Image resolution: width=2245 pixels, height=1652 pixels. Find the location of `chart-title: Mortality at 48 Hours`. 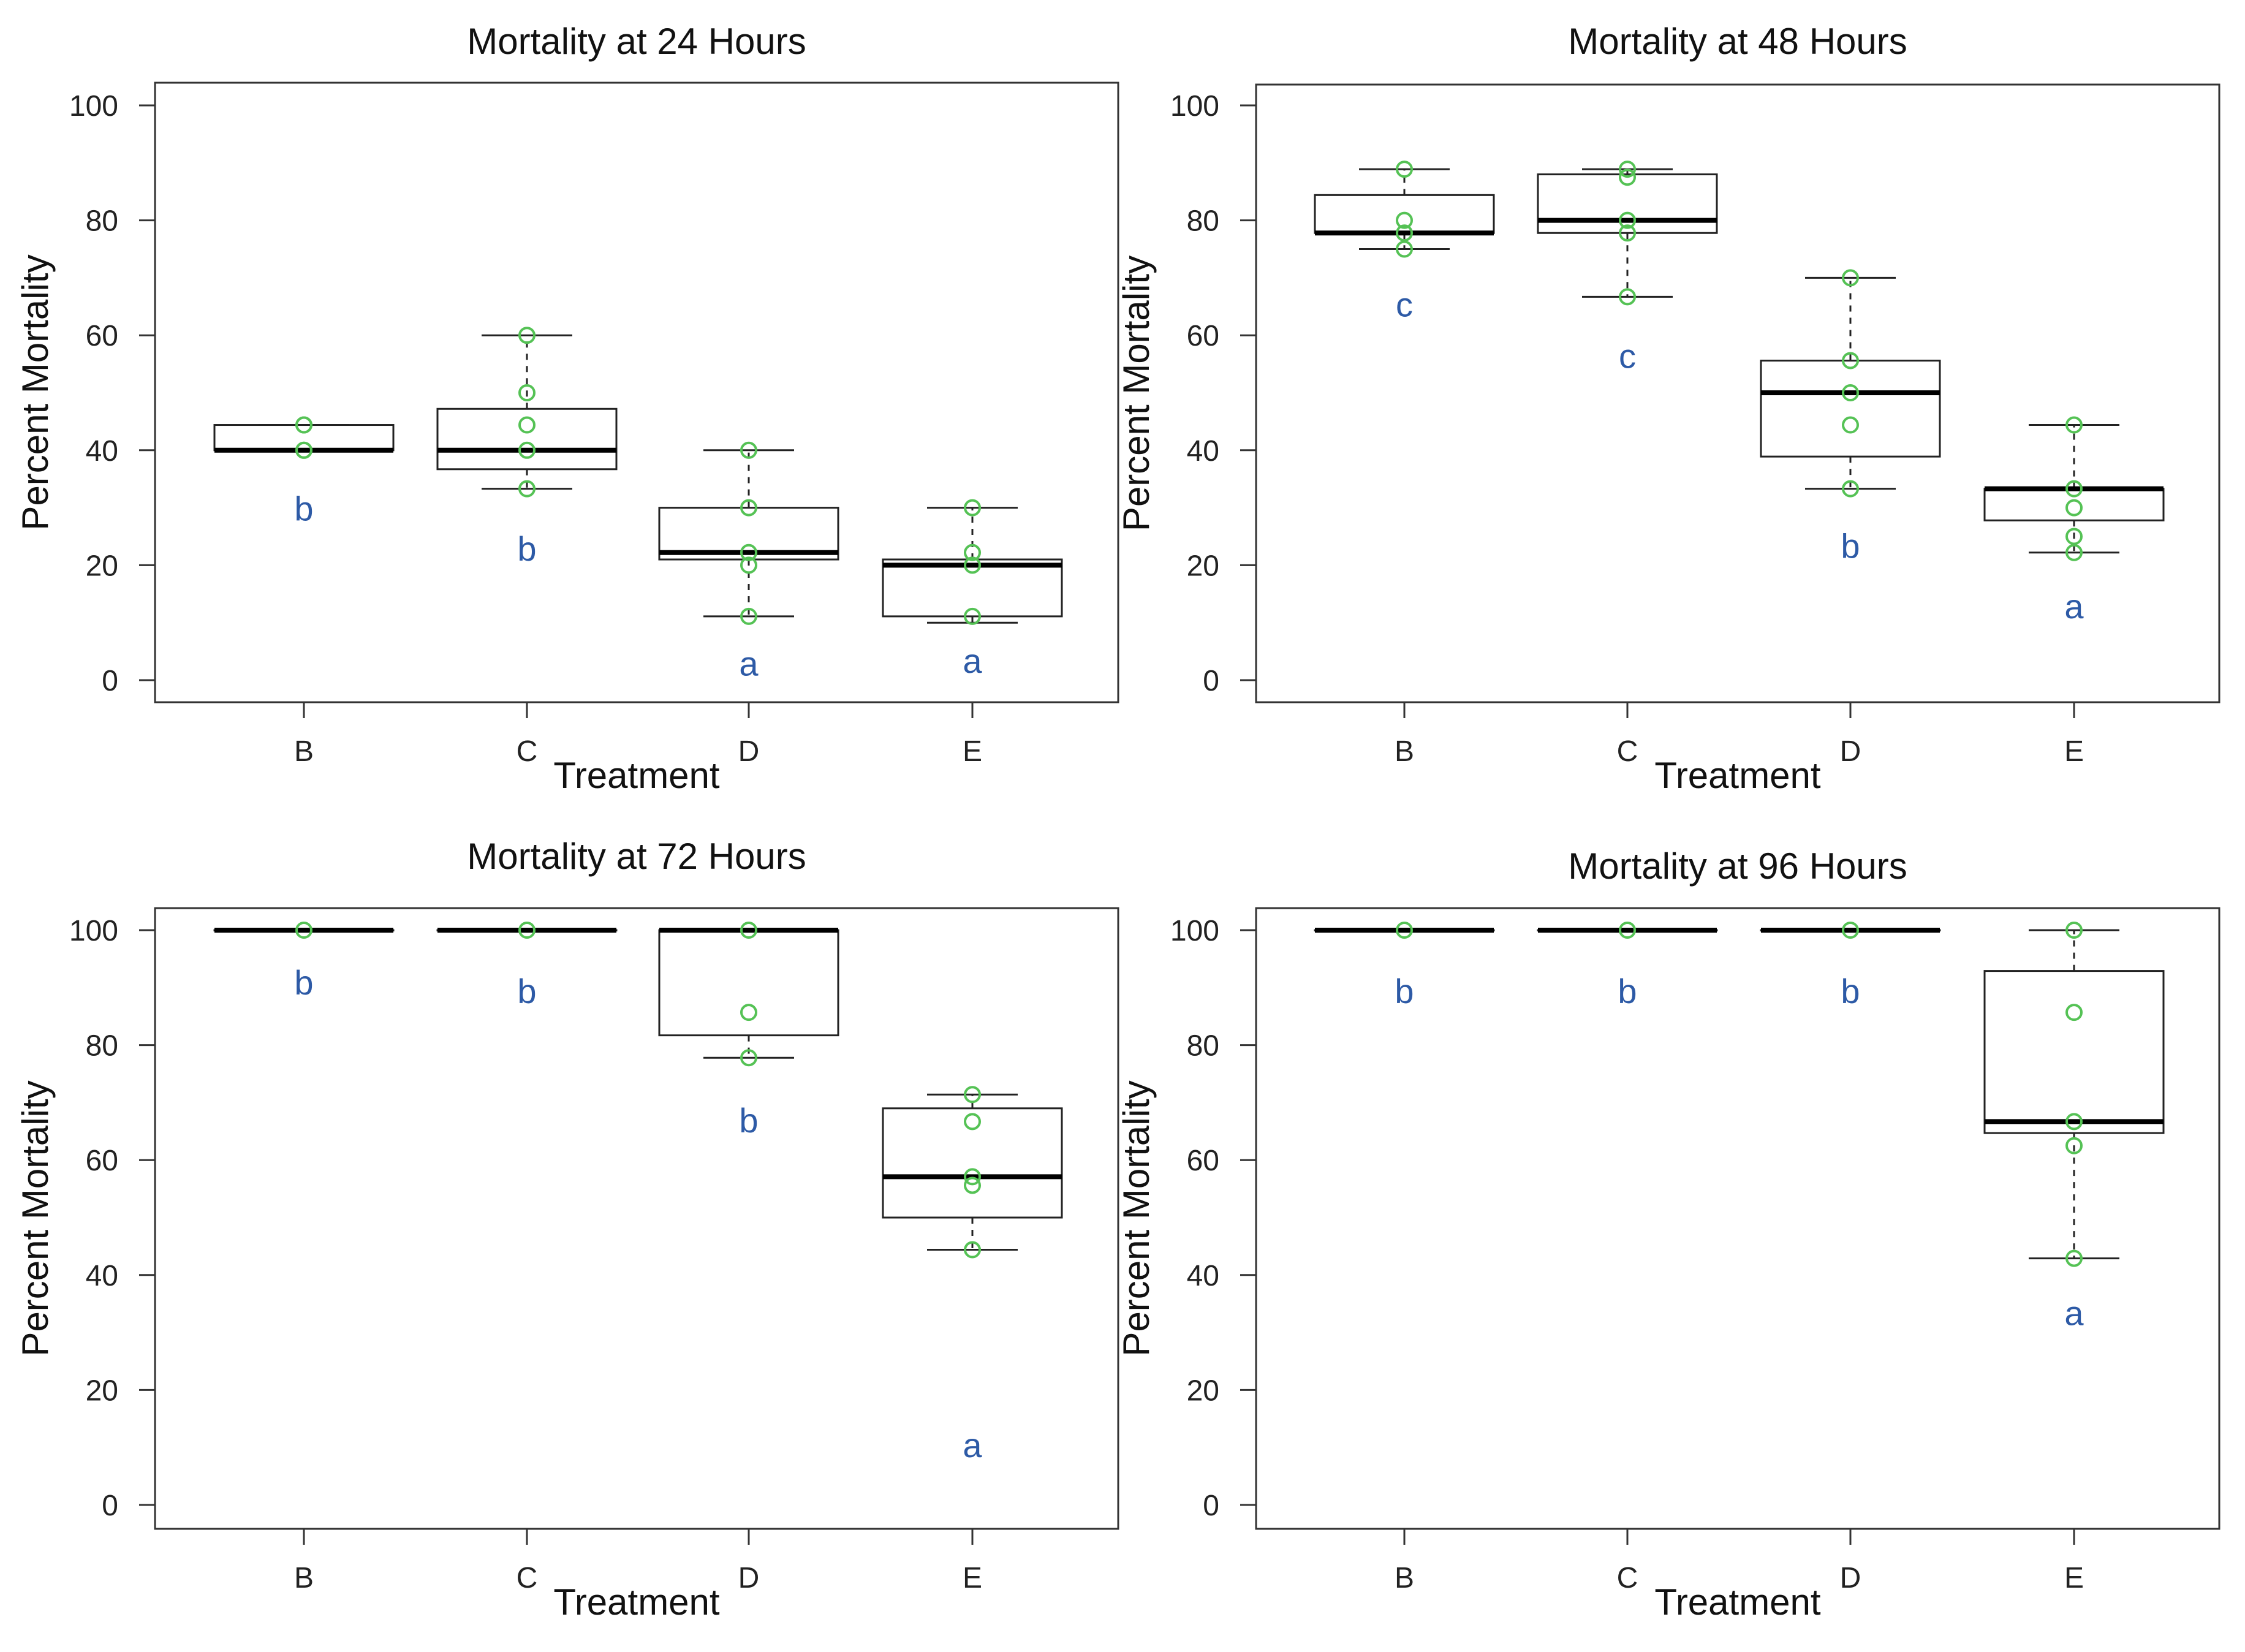

chart-title: Mortality at 48 Hours is located at coordinates (1737, 41).